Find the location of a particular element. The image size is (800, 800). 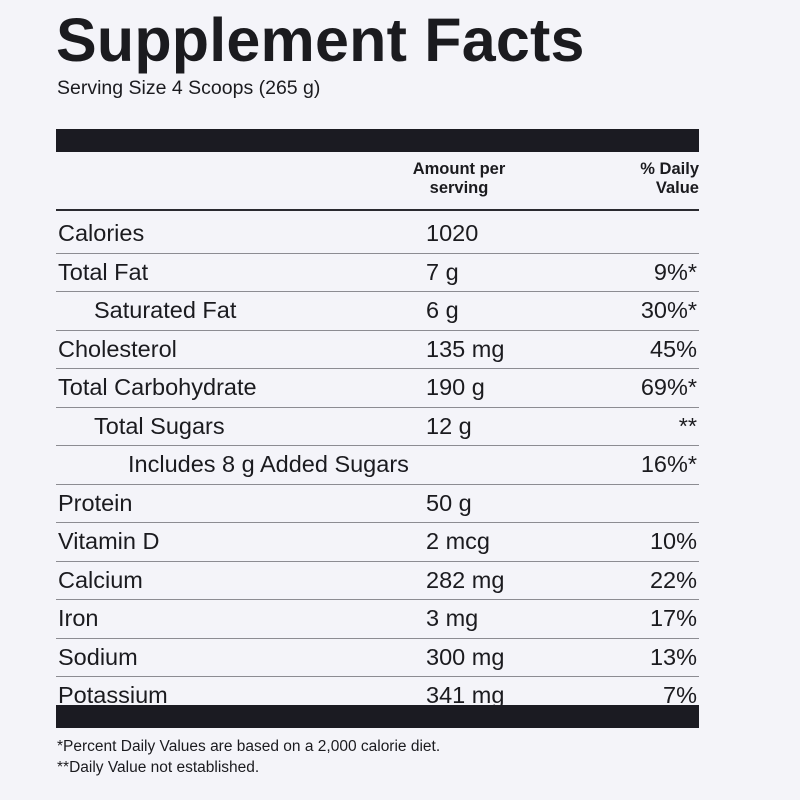

nutrient-daily-value: 16%* is located at coordinates (668, 464).